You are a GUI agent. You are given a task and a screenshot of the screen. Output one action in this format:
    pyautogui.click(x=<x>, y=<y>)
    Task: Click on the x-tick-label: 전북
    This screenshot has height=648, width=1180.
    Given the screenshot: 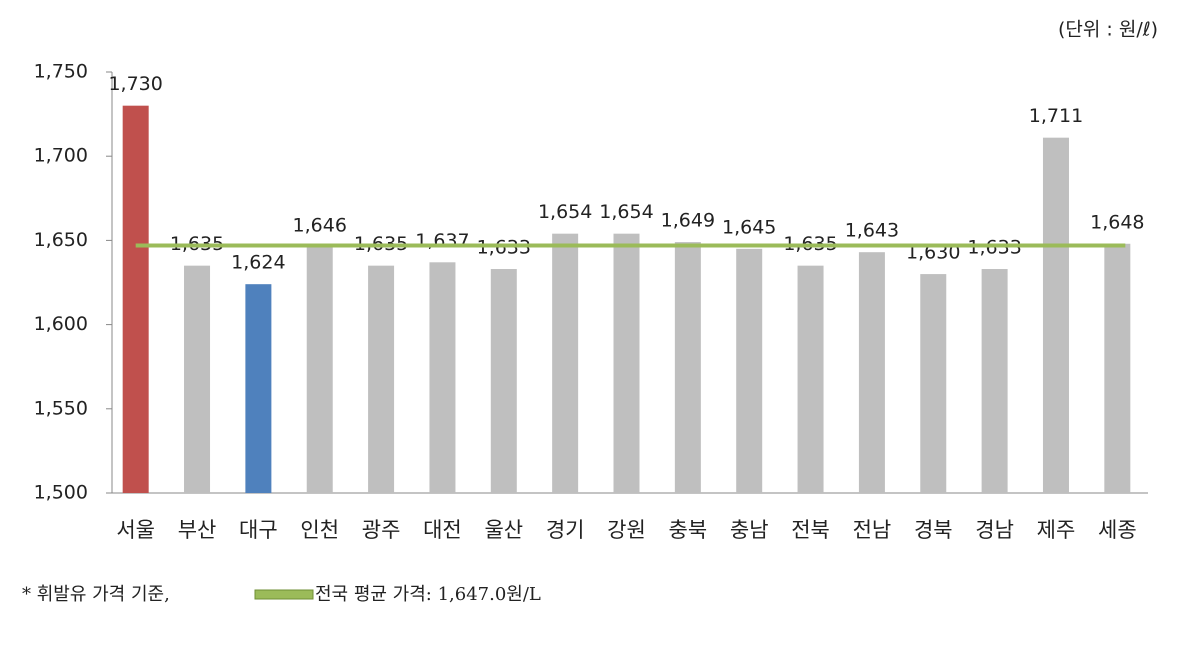 What is the action you would take?
    pyautogui.click(x=810, y=530)
    